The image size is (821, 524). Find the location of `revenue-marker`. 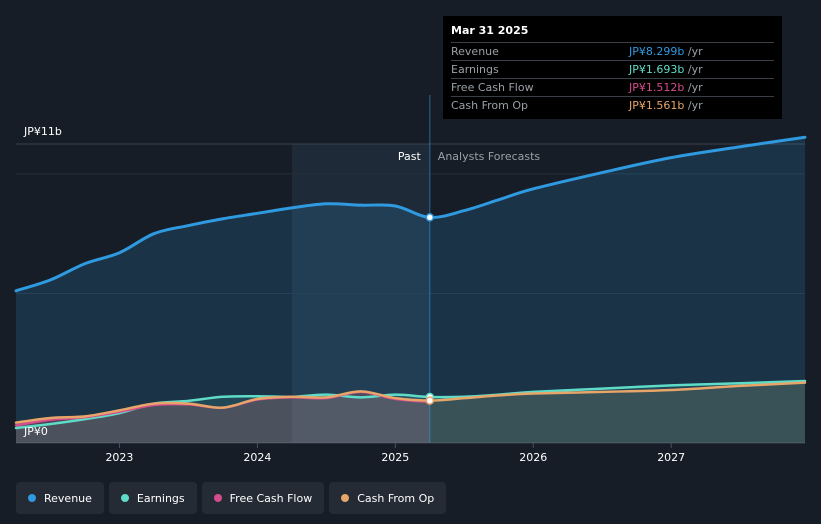

revenue-marker is located at coordinates (430, 217).